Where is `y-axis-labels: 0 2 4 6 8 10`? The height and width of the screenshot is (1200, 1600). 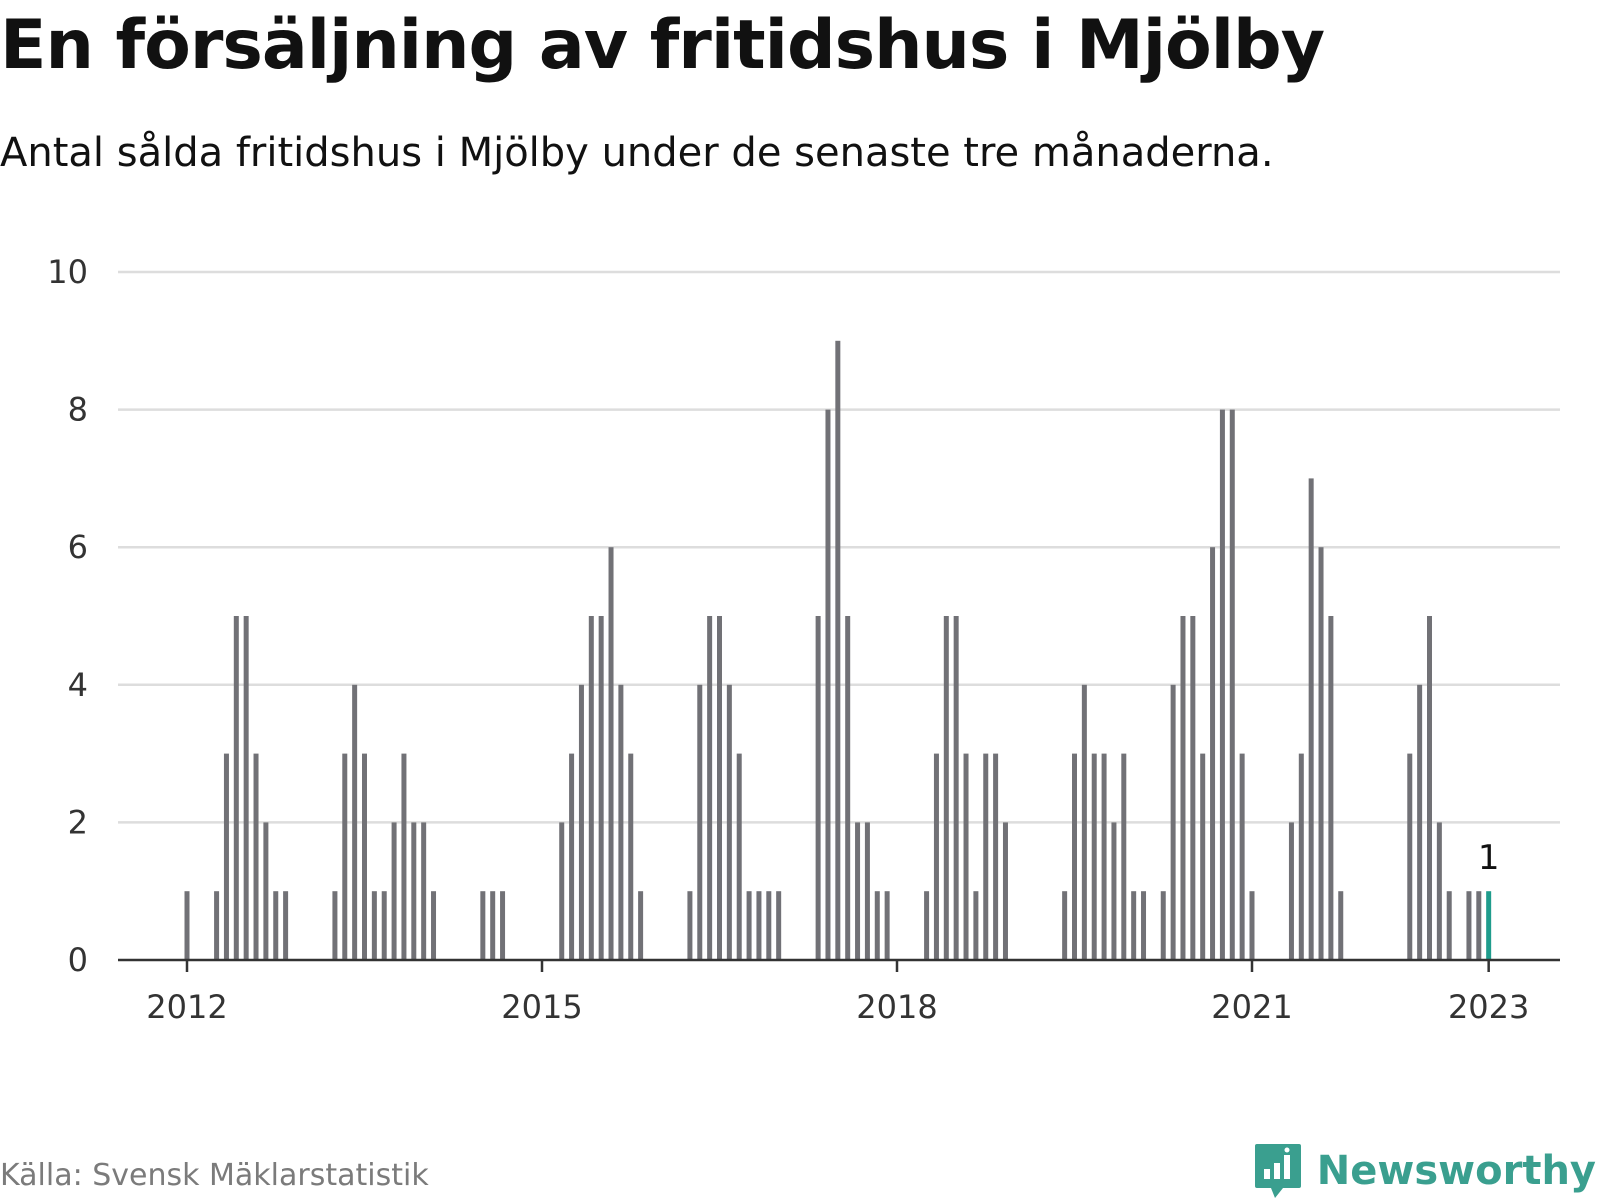
y-axis-labels: 0 2 4 6 8 10 is located at coordinates (67, 616).